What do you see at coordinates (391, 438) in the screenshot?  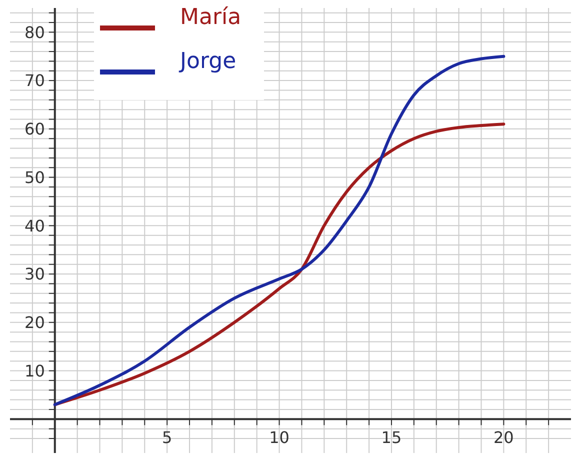 I see `x-tick-label: 15` at bounding box center [391, 438].